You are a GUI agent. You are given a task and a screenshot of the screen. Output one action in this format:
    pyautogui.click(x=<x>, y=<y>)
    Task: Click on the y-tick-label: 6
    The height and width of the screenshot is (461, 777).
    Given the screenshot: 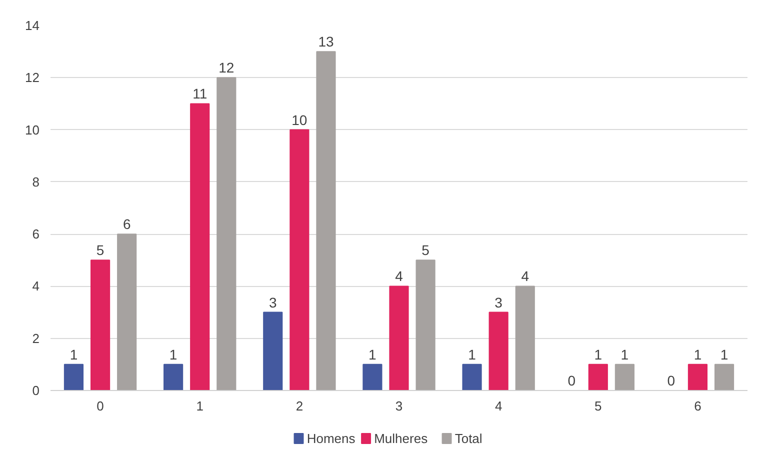 What is the action you would take?
    pyautogui.click(x=36, y=234)
    